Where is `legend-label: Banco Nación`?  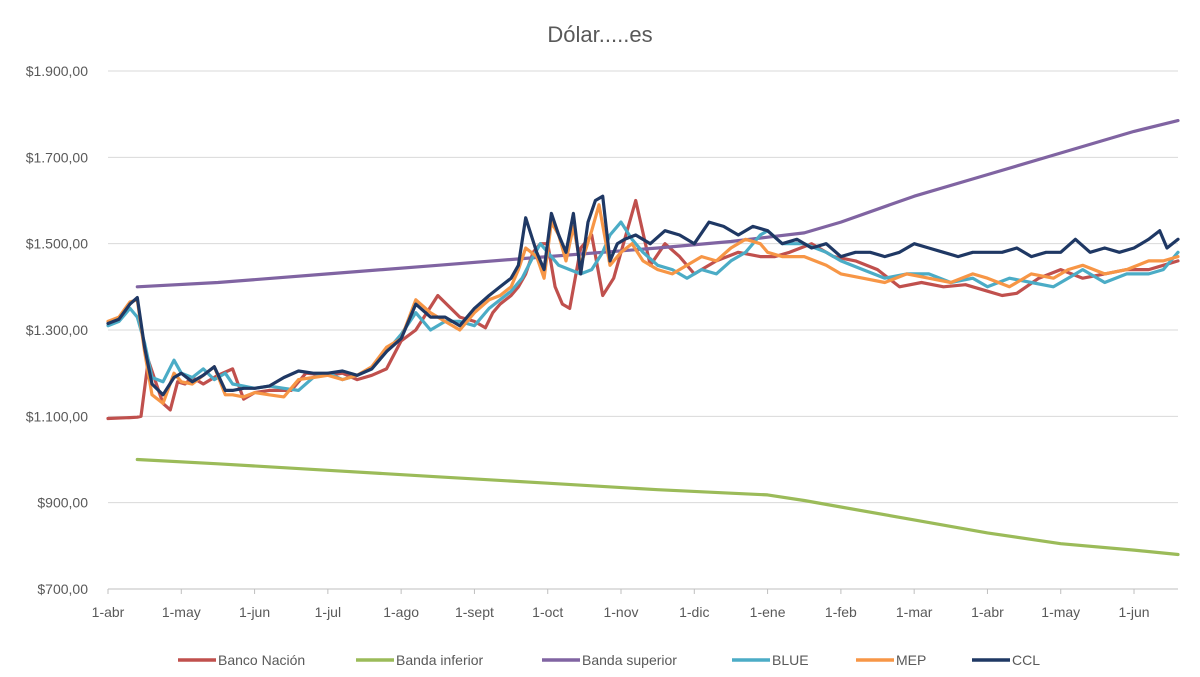
legend-label: Banco Nación is located at coordinates (261, 660).